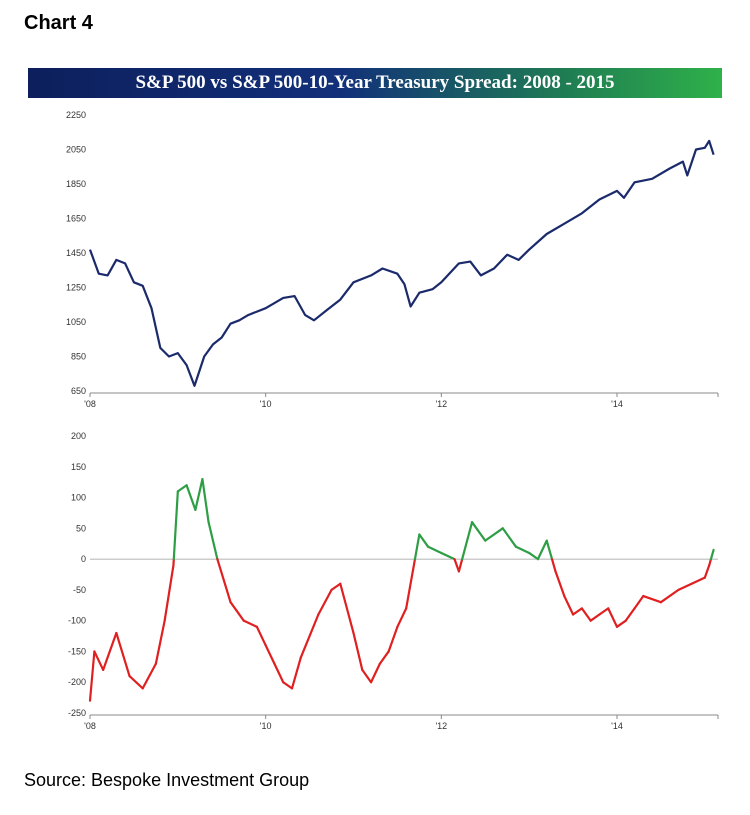 Image resolution: width=750 pixels, height=815 pixels. What do you see at coordinates (78, 391) in the screenshot?
I see `y-tick-label: 650` at bounding box center [78, 391].